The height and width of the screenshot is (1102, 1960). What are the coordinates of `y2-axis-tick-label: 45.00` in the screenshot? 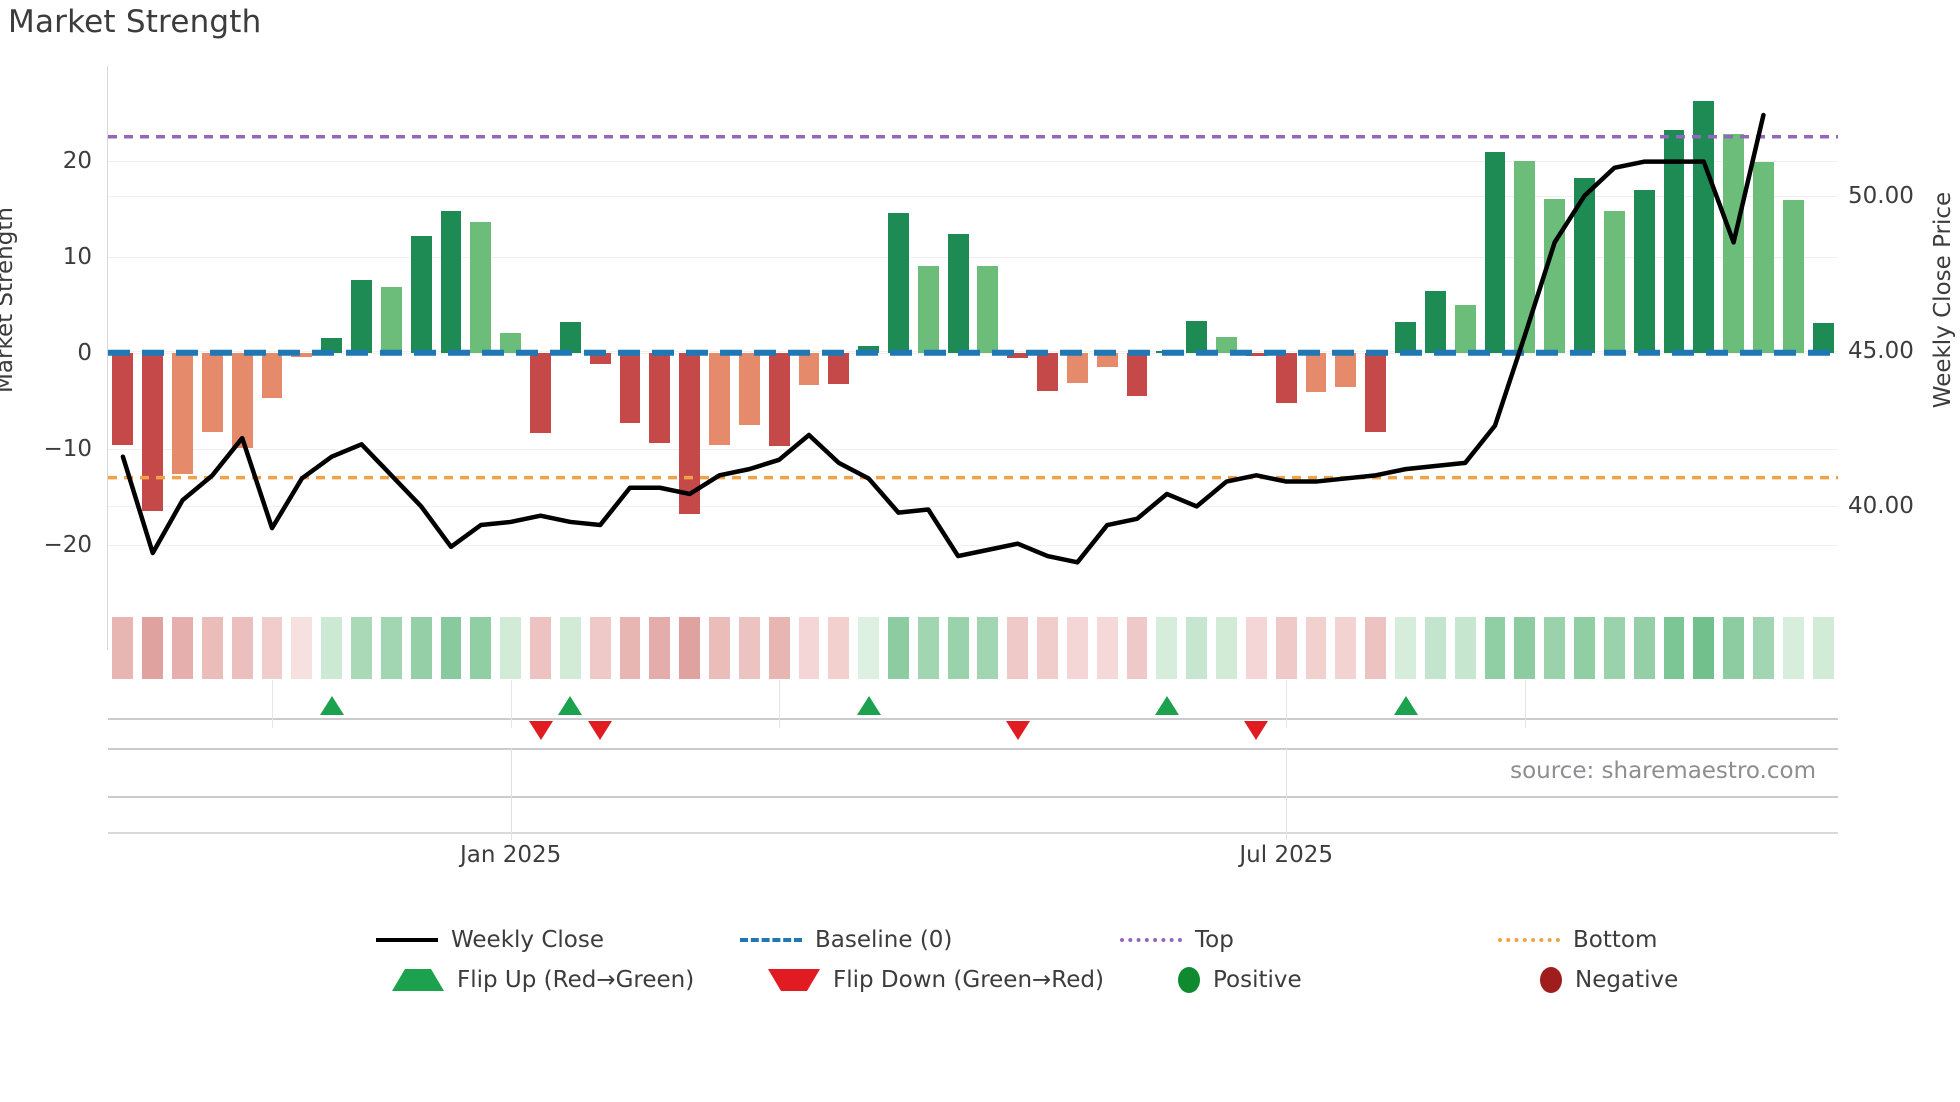 It's located at (1881, 351).